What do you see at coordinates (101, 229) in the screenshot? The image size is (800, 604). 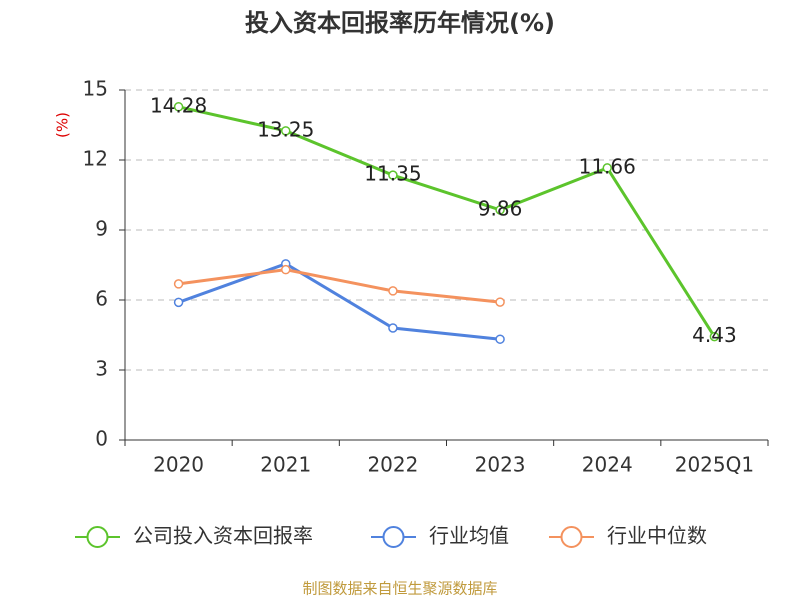 I see `y-tick-label: 9` at bounding box center [101, 229].